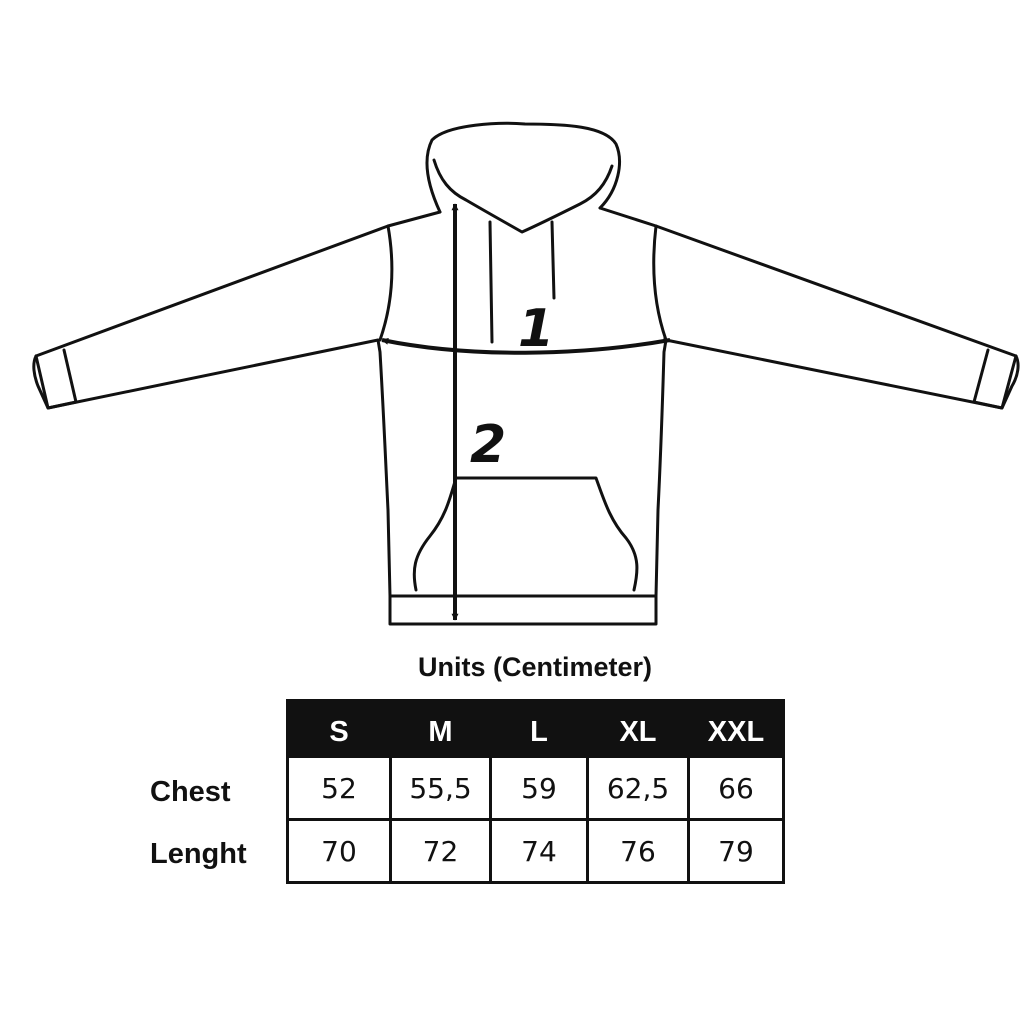 The width and height of the screenshot is (1024, 1024). I want to click on length-cell-m: 72, so click(440, 851).